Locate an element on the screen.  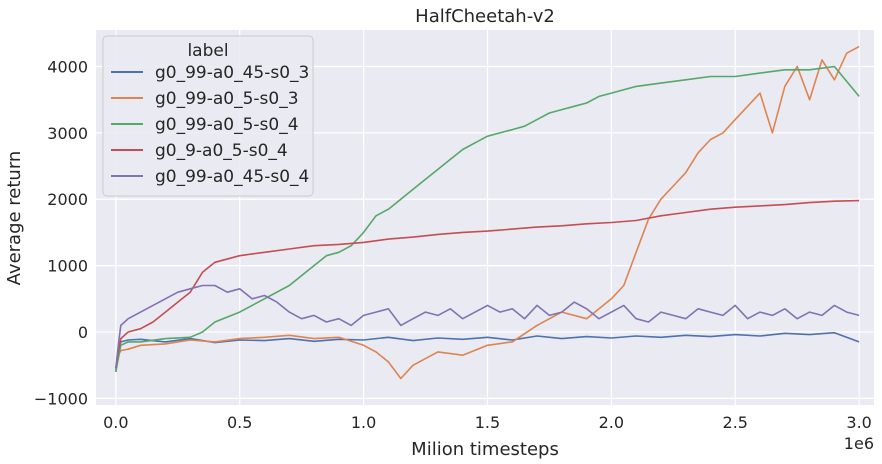
y-tick-label: 1000 is located at coordinates (67, 266).